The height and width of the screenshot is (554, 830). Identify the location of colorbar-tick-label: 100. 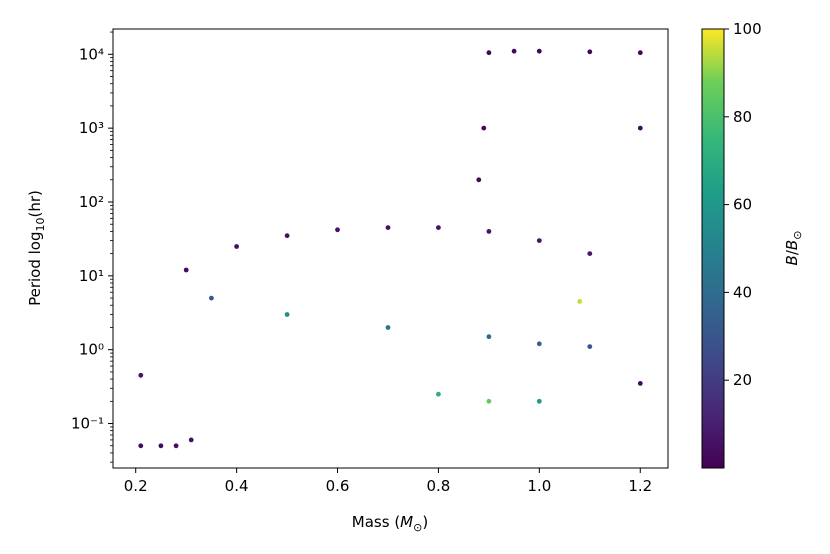
(747, 29).